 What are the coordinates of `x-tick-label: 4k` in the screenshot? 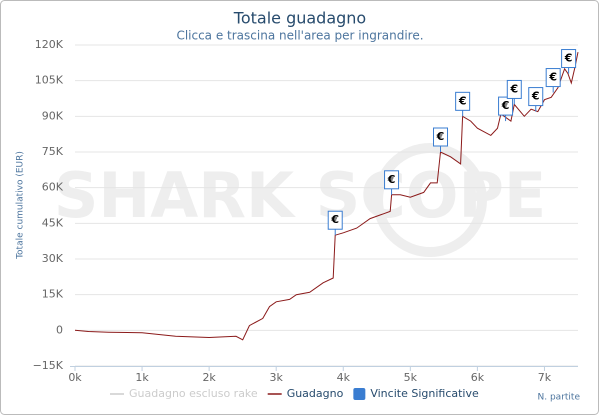 It's located at (344, 377).